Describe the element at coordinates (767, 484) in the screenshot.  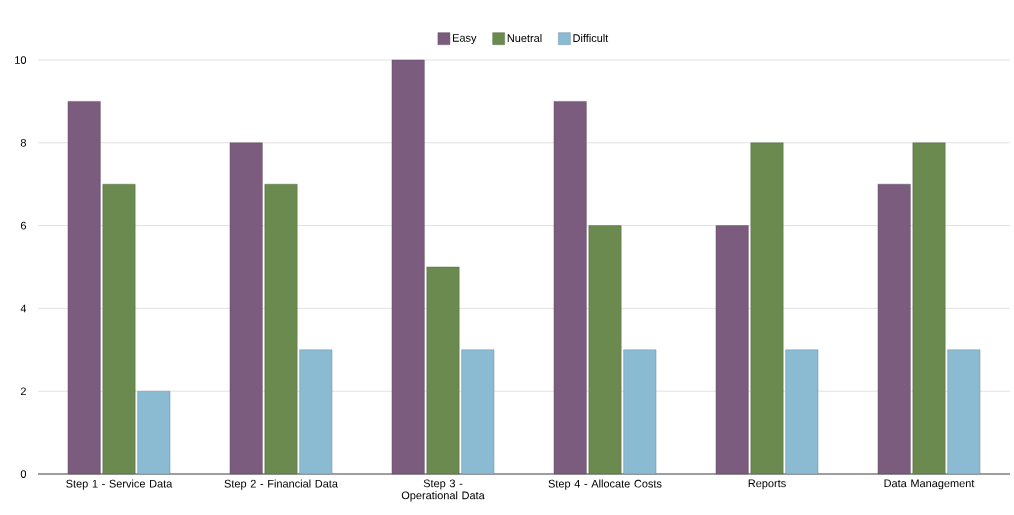
I see `x-tick-label: Reports` at that location.